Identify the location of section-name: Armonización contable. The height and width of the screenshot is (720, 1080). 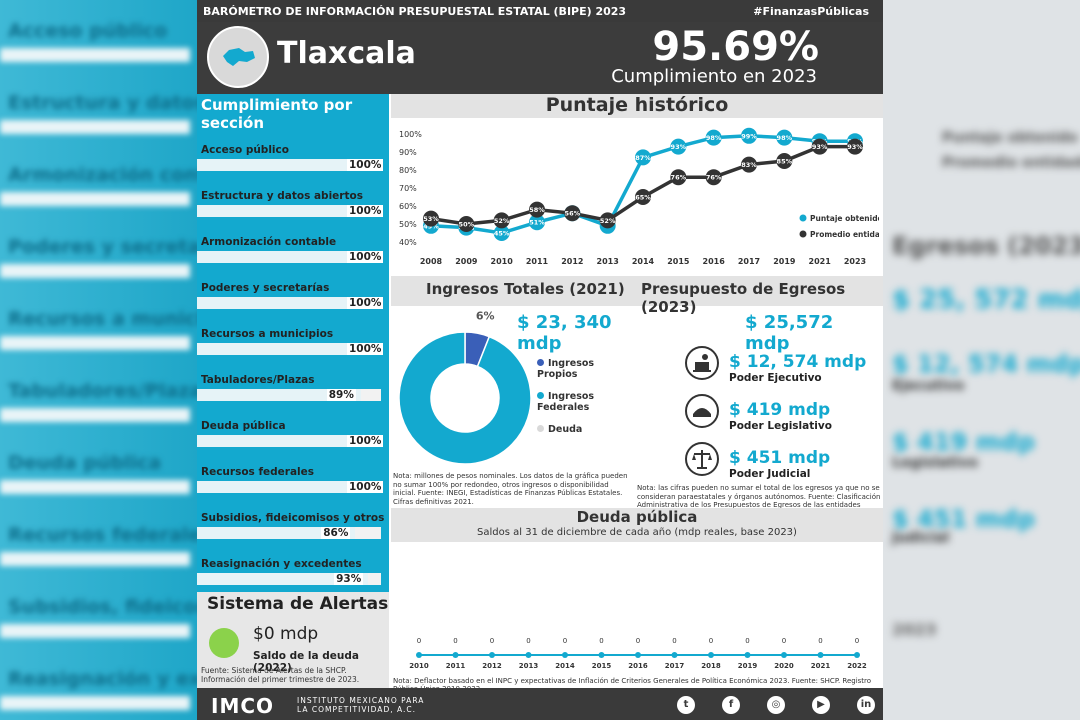
(269, 242).